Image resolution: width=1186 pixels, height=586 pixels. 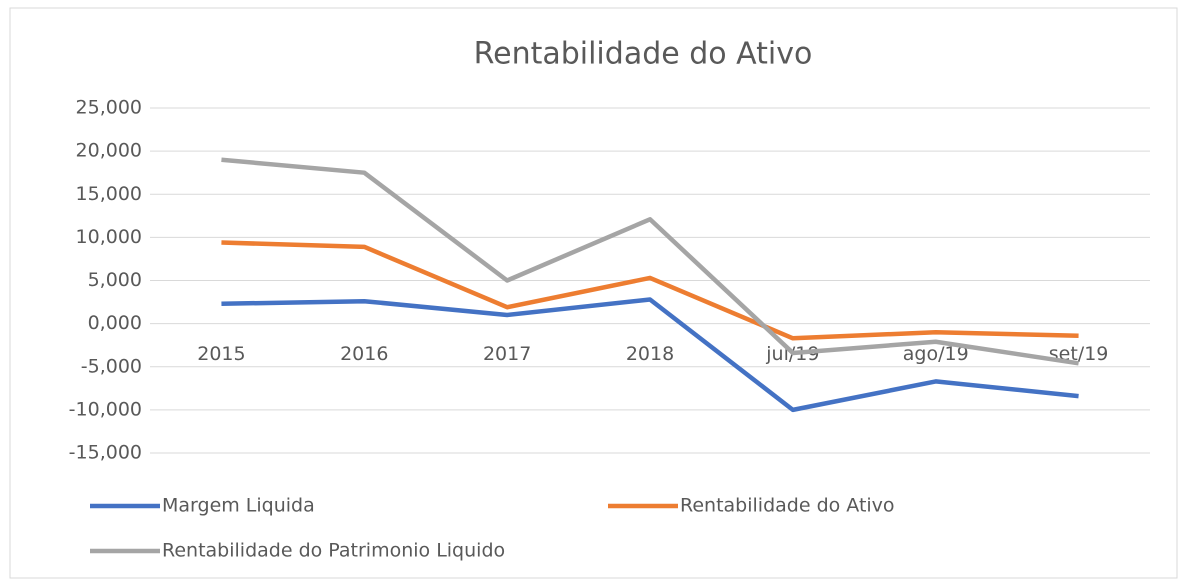 What do you see at coordinates (787, 506) in the screenshot?
I see `legend-label: Rentabilidade do Ativo` at bounding box center [787, 506].